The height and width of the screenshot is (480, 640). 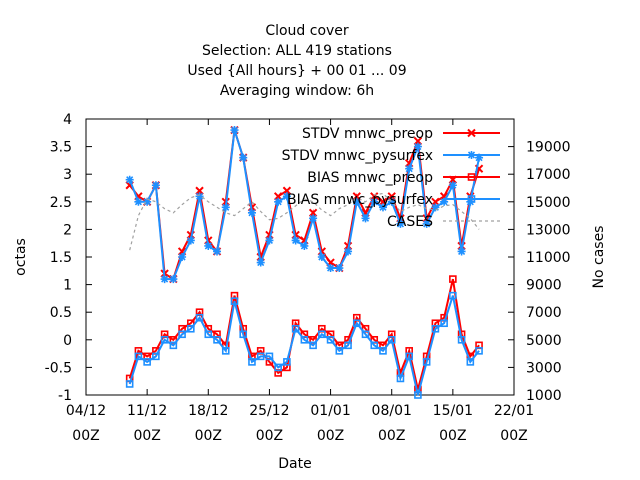 What do you see at coordinates (544, 396) in the screenshot?
I see `y2-tick-label: 1000` at bounding box center [544, 396].